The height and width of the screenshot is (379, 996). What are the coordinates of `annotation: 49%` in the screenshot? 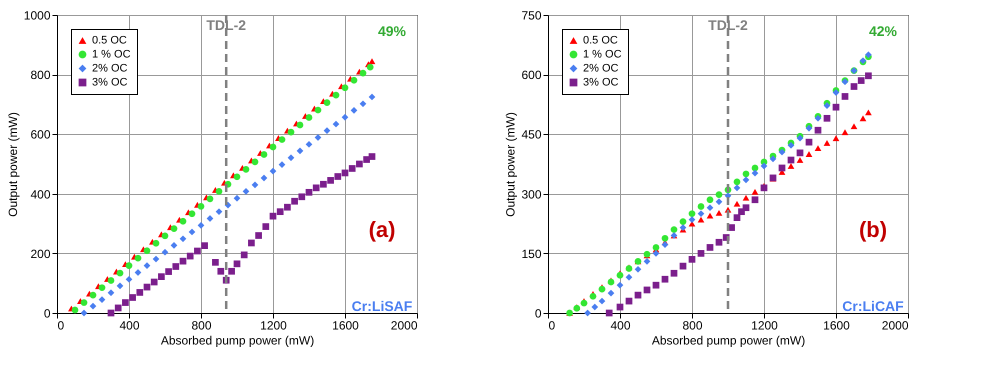 It's located at (392, 31).